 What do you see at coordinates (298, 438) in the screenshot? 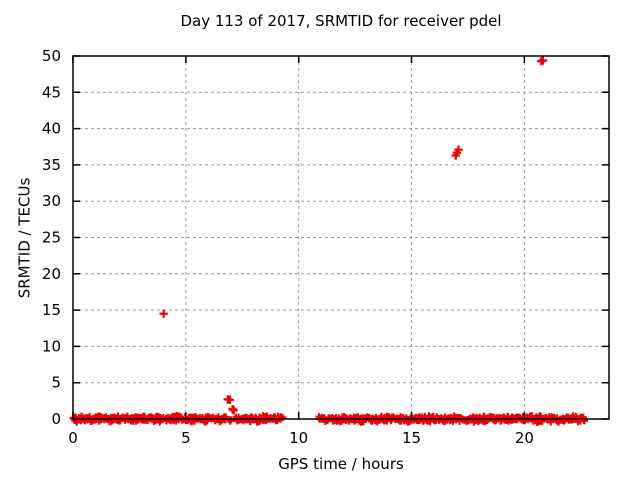
I see `x-tick-label: 10` at bounding box center [298, 438].